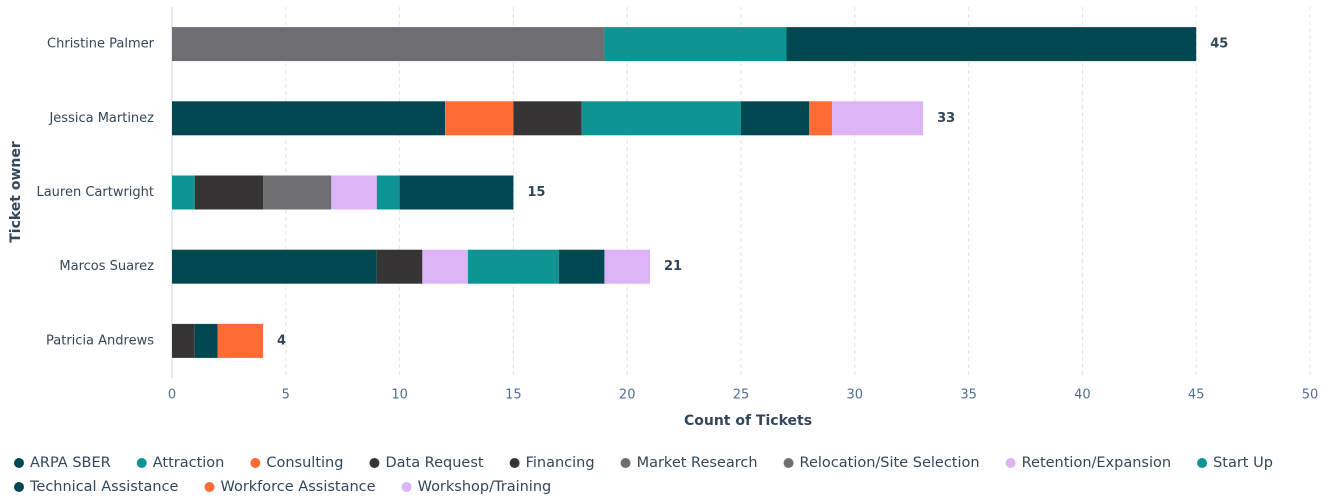  I want to click on legend-label: ARPA SBER, so click(70, 463).